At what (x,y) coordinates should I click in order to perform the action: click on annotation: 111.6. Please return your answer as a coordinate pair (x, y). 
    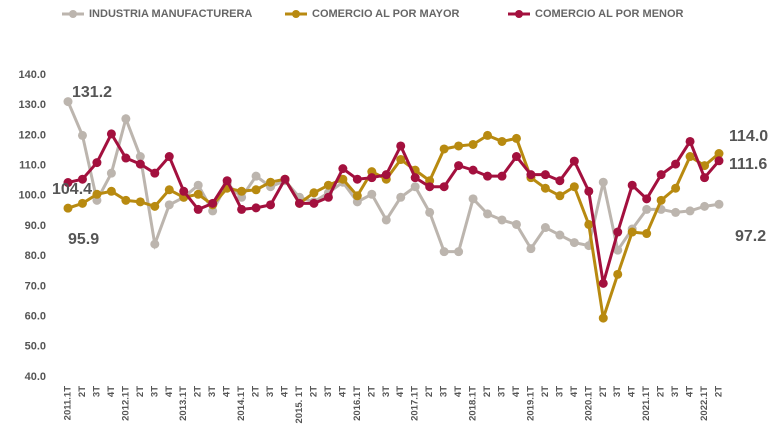
    Looking at the image, I should click on (748, 164).